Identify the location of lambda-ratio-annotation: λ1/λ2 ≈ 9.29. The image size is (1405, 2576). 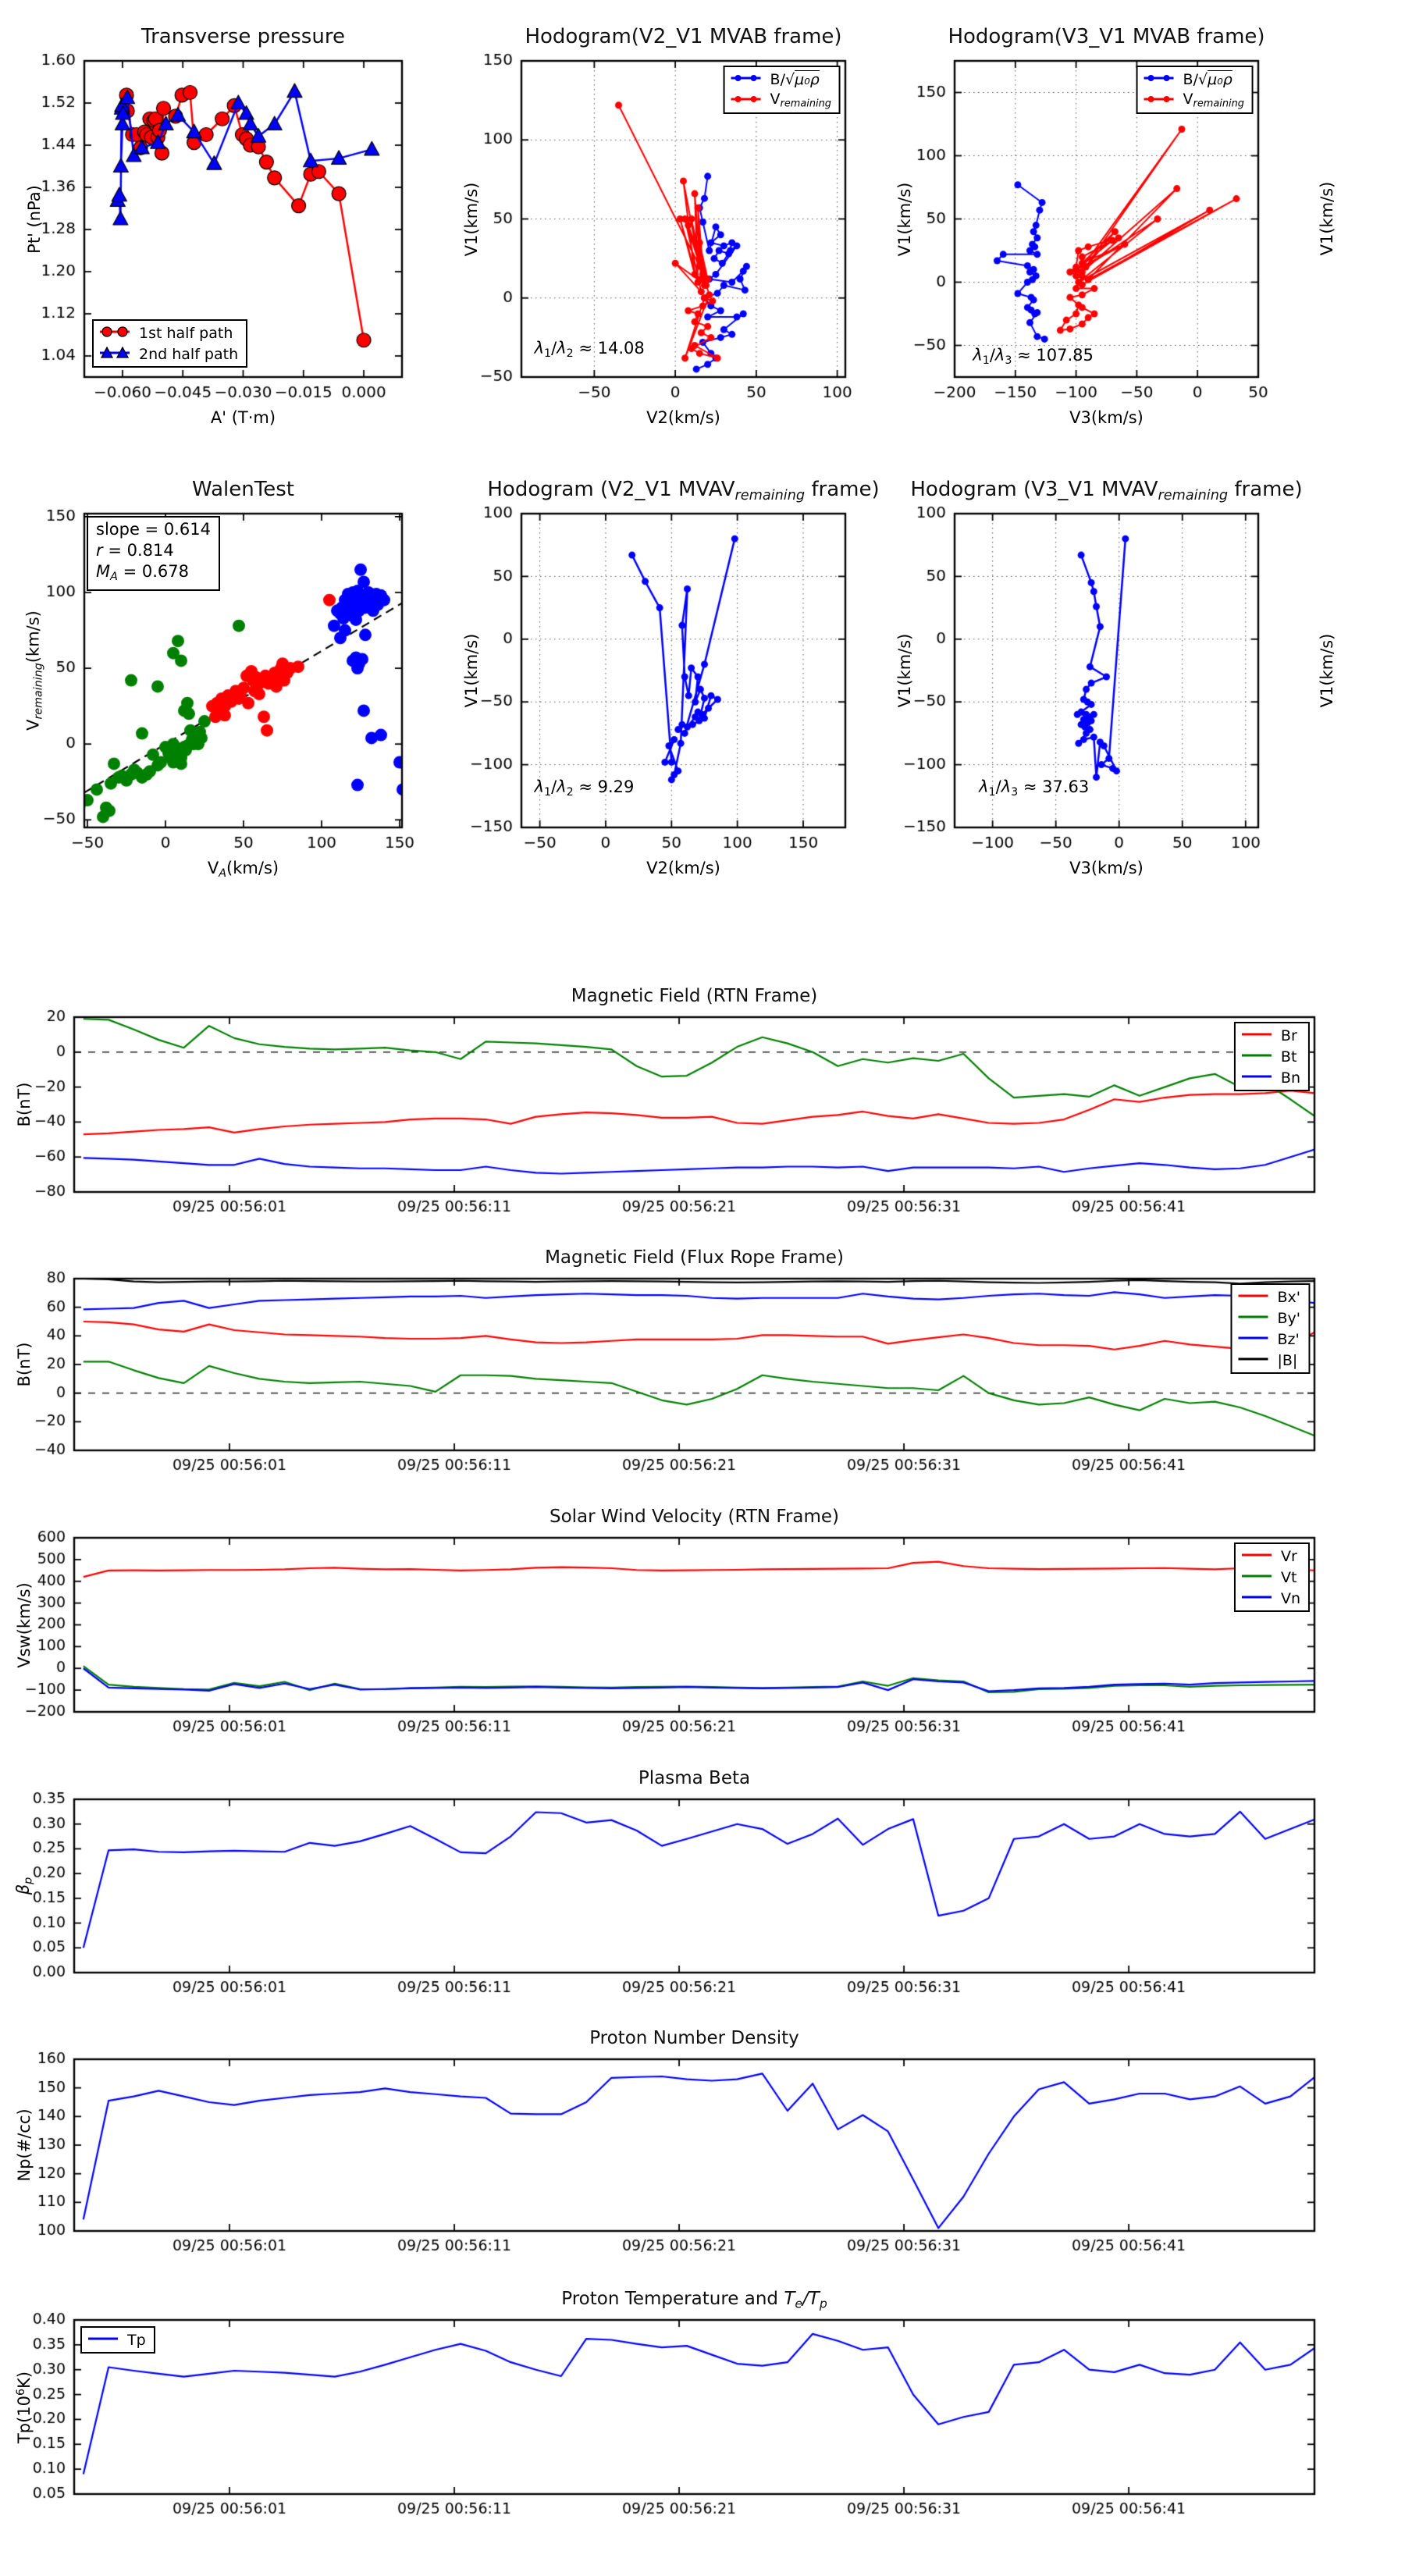
(584, 788).